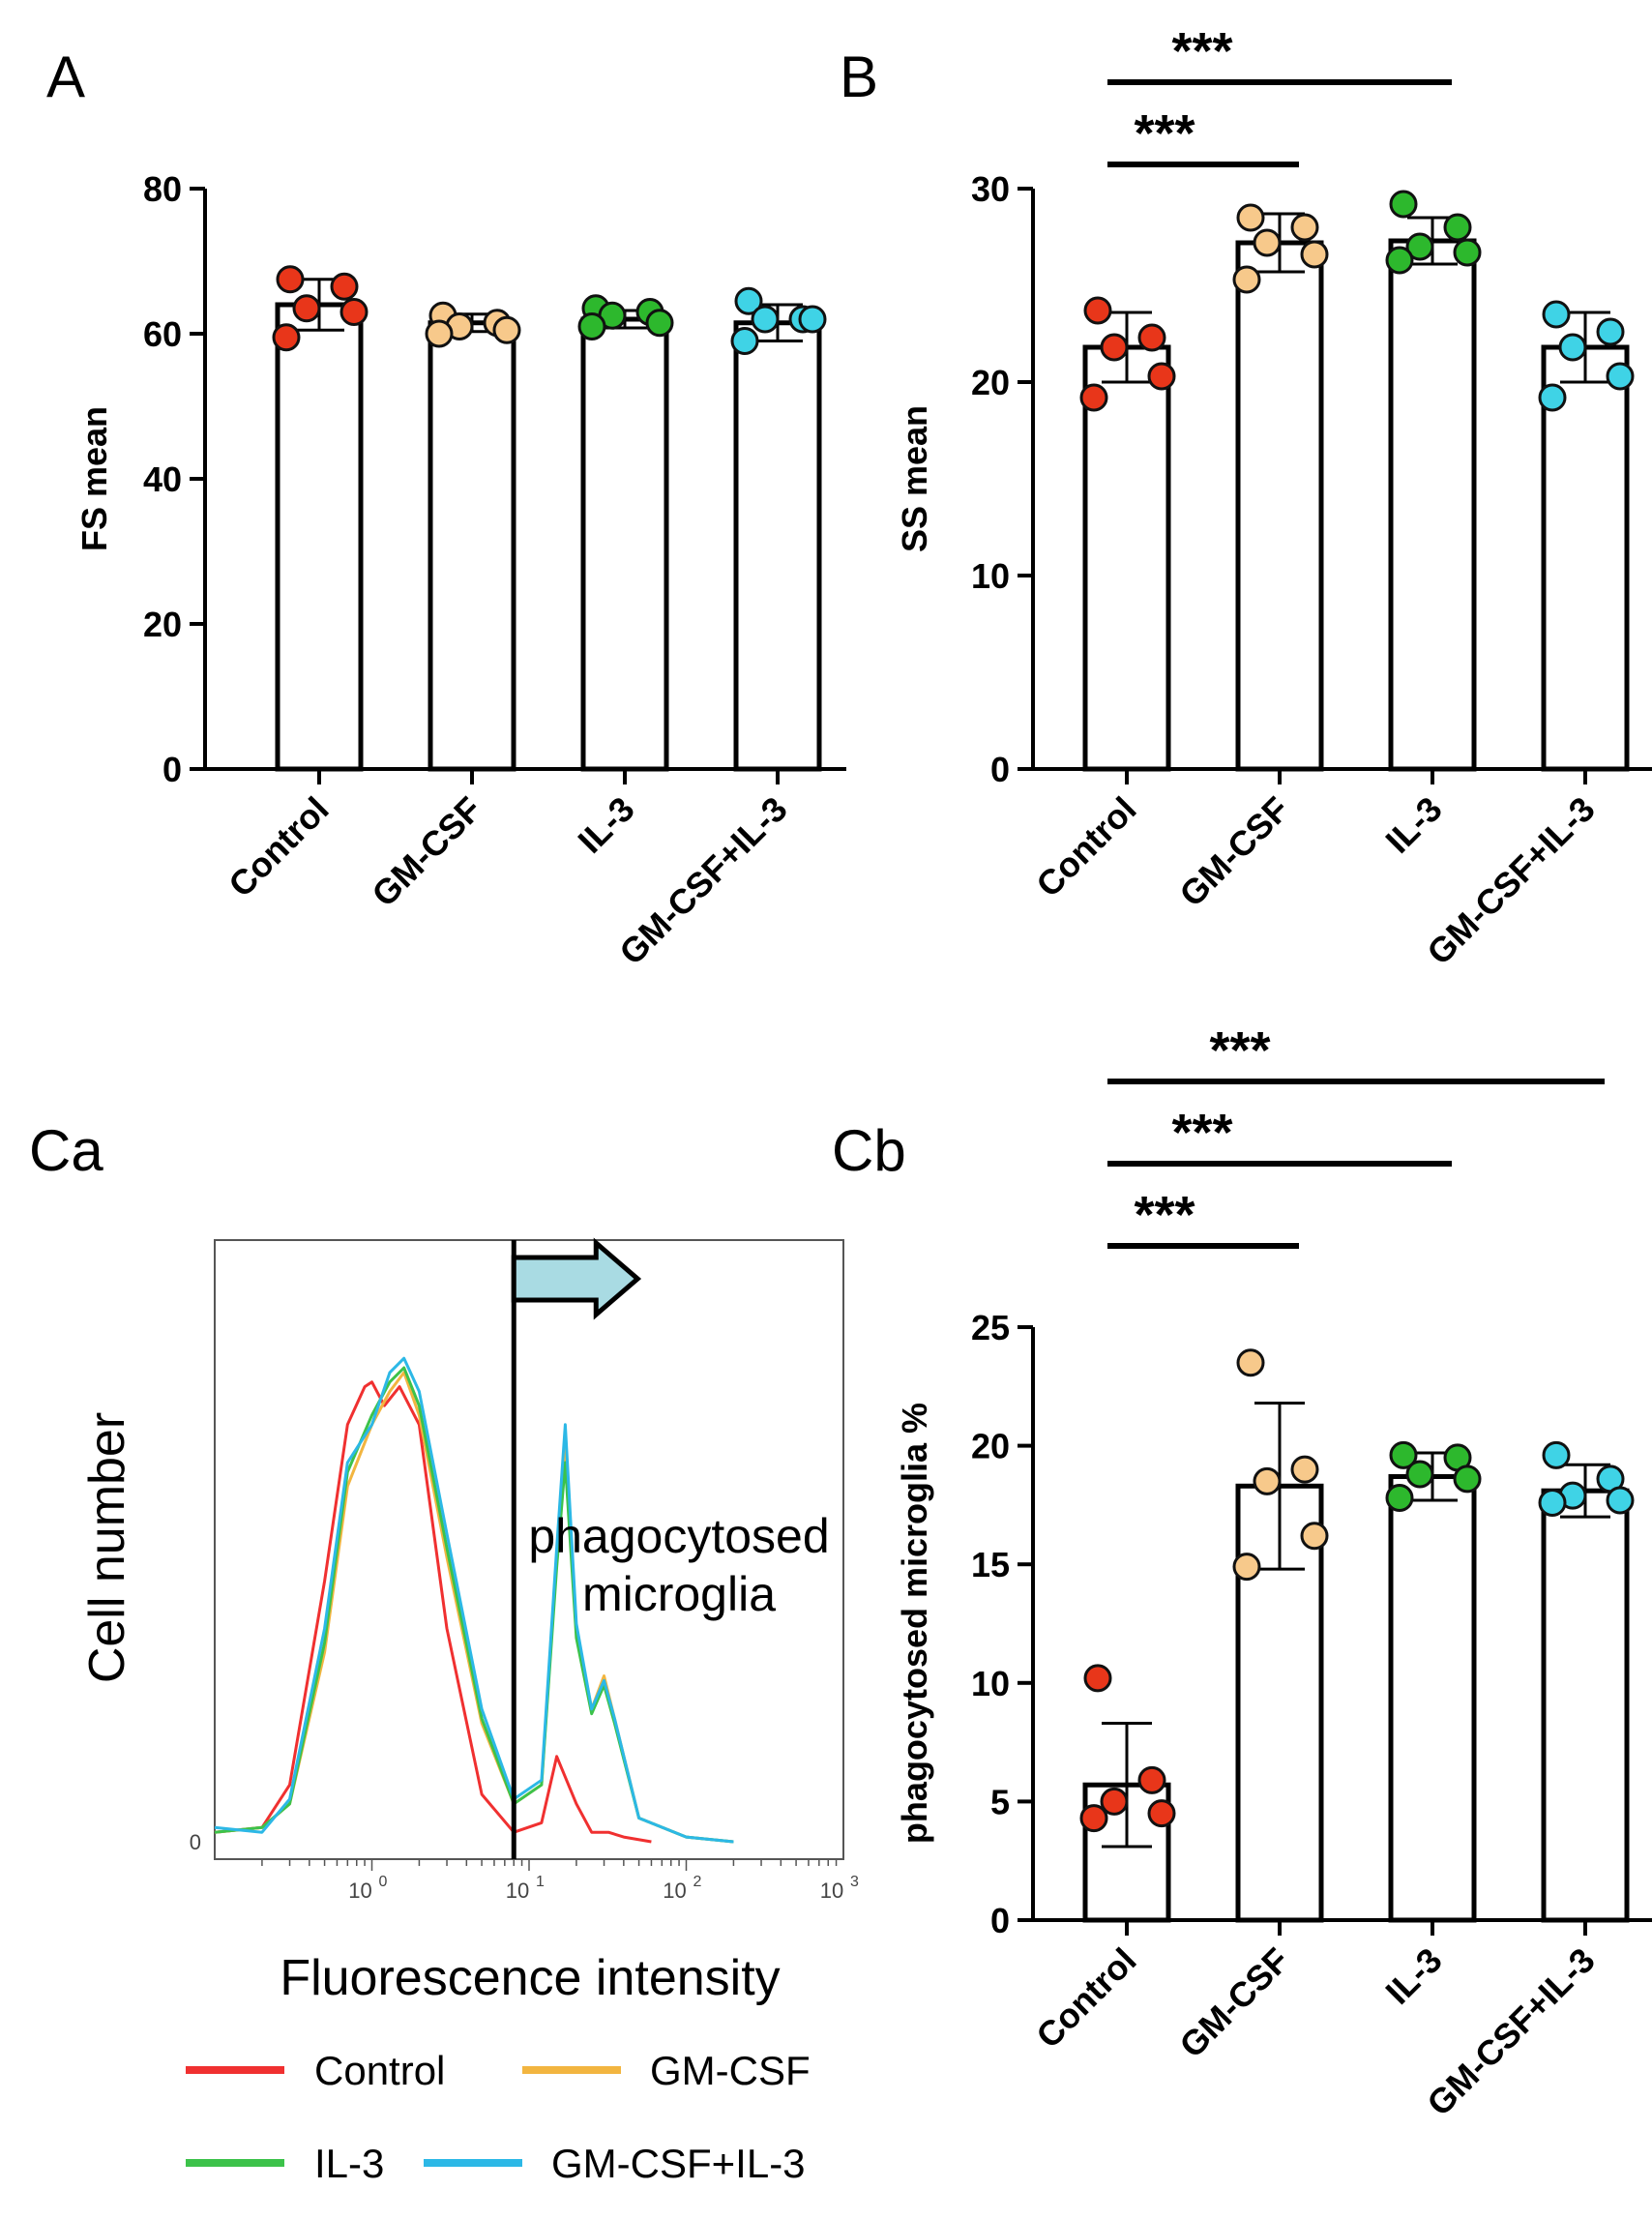  Describe the element at coordinates (990, 1327) in the screenshot. I see `y-tick-label: 25` at that location.